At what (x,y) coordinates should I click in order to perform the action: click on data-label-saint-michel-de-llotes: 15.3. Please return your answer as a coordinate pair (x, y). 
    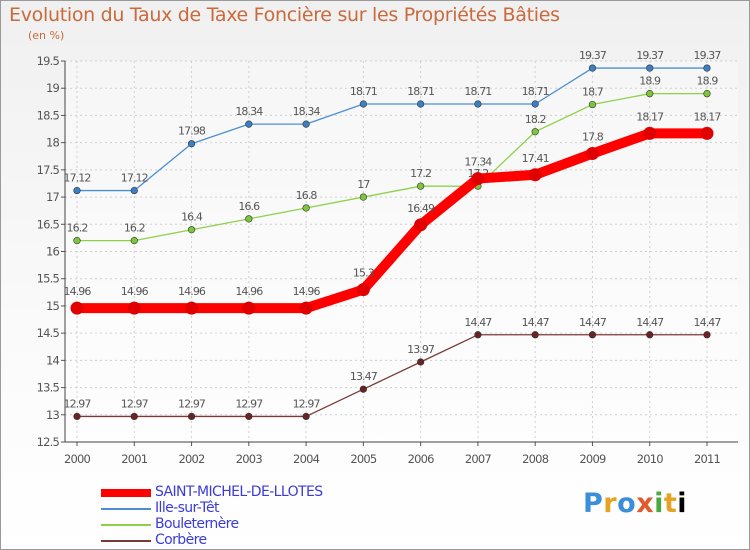
    Looking at the image, I should click on (364, 273).